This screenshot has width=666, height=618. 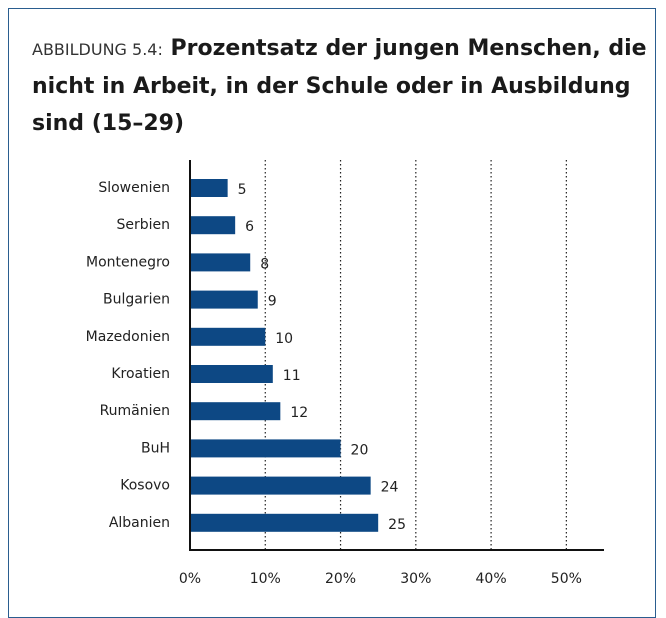 I want to click on y-tick-label: Mazedonien, so click(x=128, y=337).